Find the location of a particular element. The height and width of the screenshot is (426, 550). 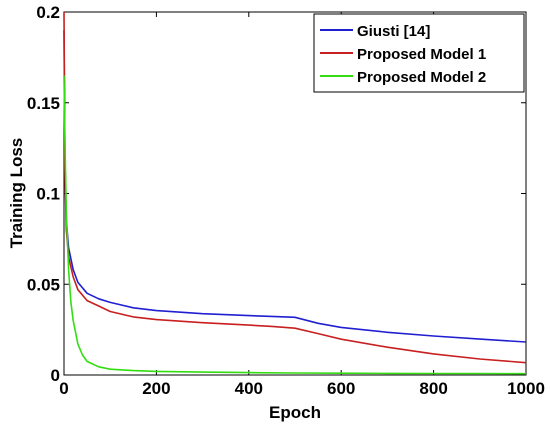

legend-label-model-1: Proposed Model 1 is located at coordinates (421, 54).